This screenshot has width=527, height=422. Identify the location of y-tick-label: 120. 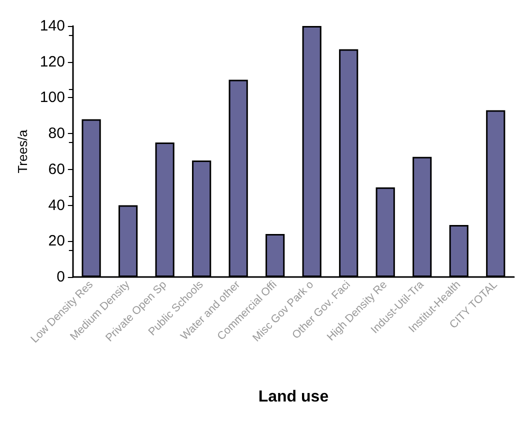
(52, 61).